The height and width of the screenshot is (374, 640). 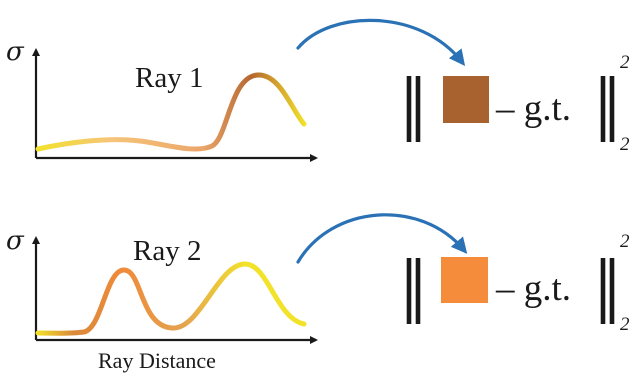 I want to click on ray-1-subscript: 2, so click(x=625, y=144).